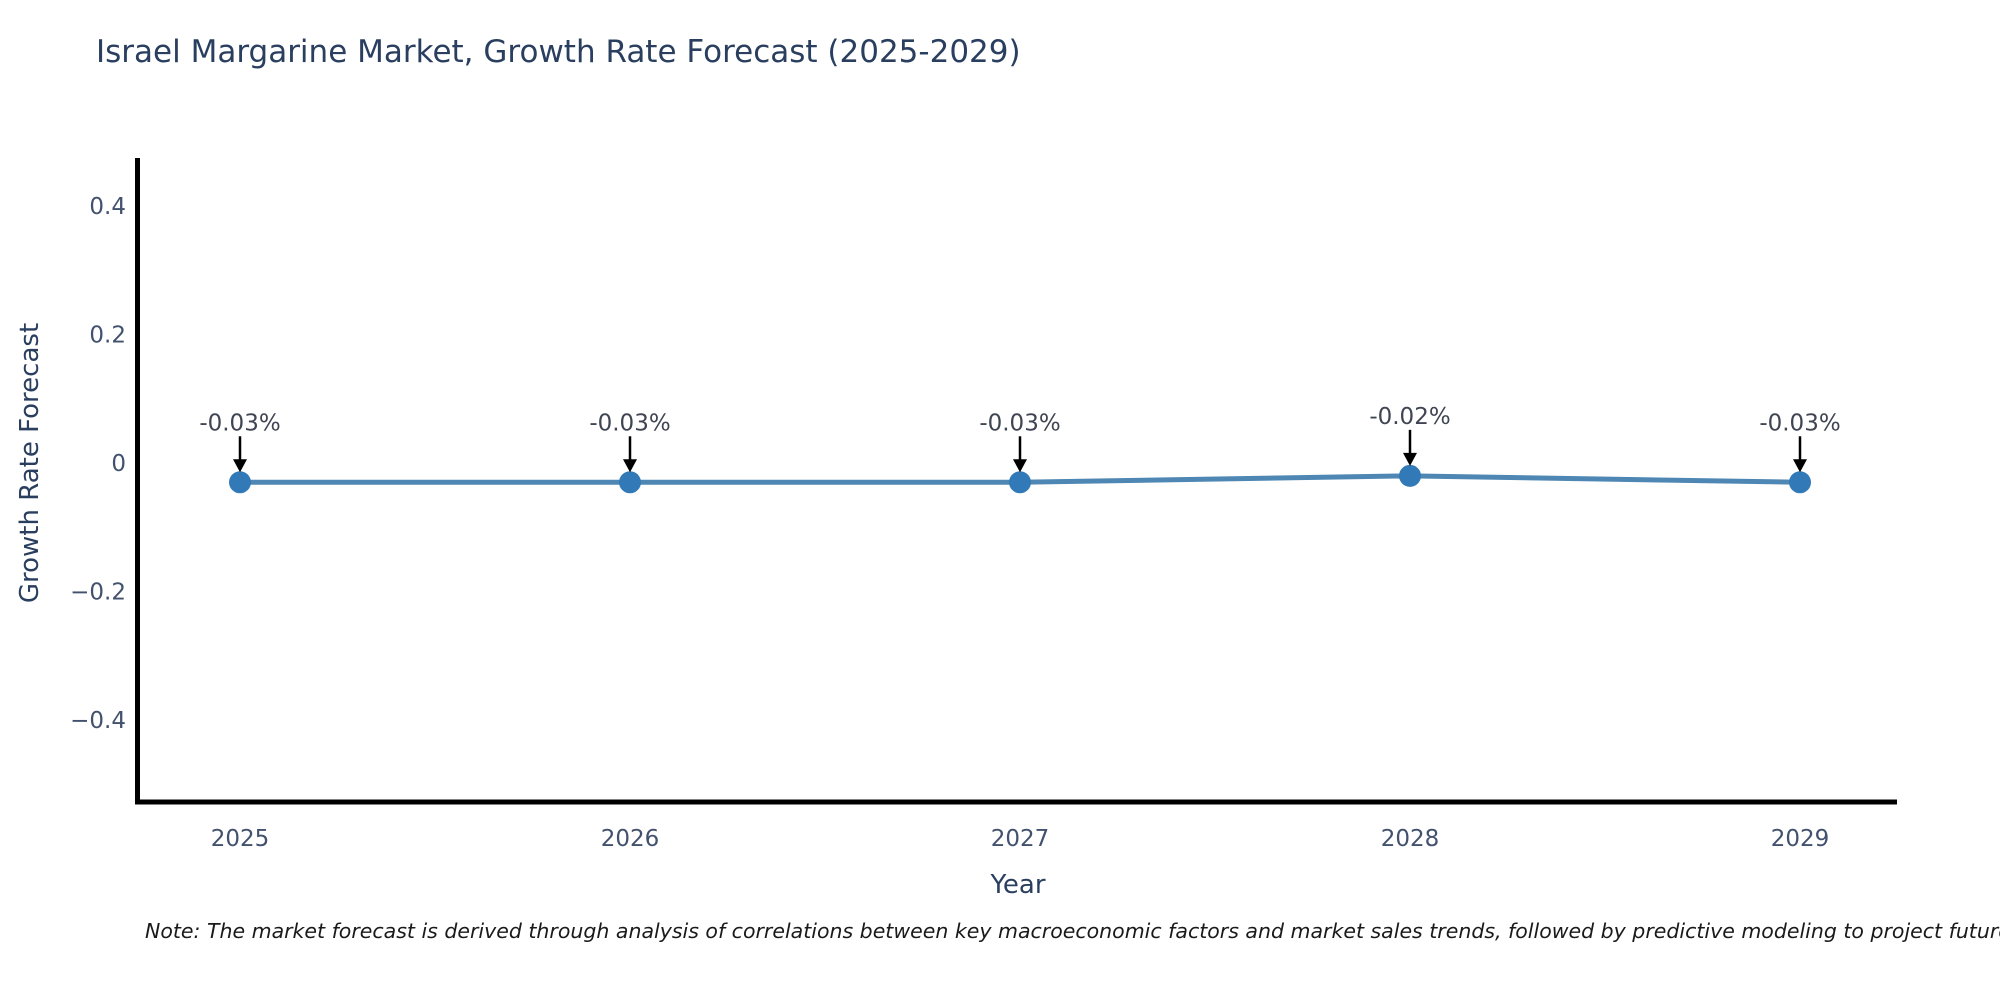 The image size is (2000, 1000). Describe the element at coordinates (98, 593) in the screenshot. I see `y-tick-label: −0.2` at that location.